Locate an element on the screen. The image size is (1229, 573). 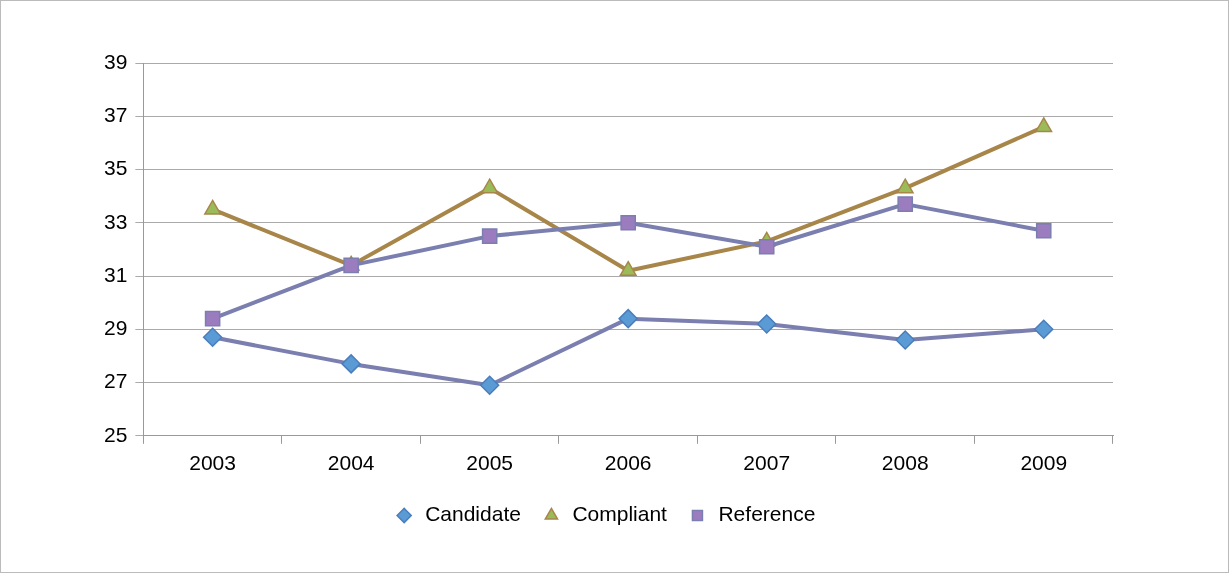
y-tick-label: 31 is located at coordinates (116, 274).